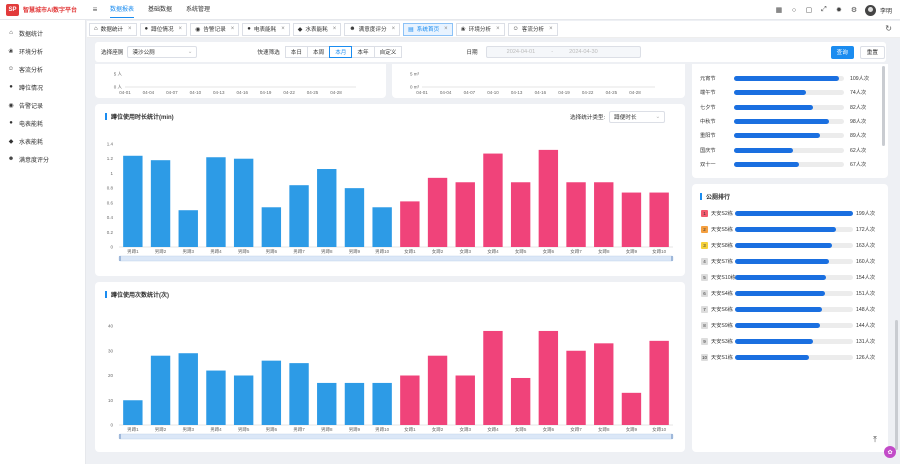 The image size is (900, 464). What do you see at coordinates (120, 258) in the screenshot?
I see `zoom-handle-left` at bounding box center [120, 258].